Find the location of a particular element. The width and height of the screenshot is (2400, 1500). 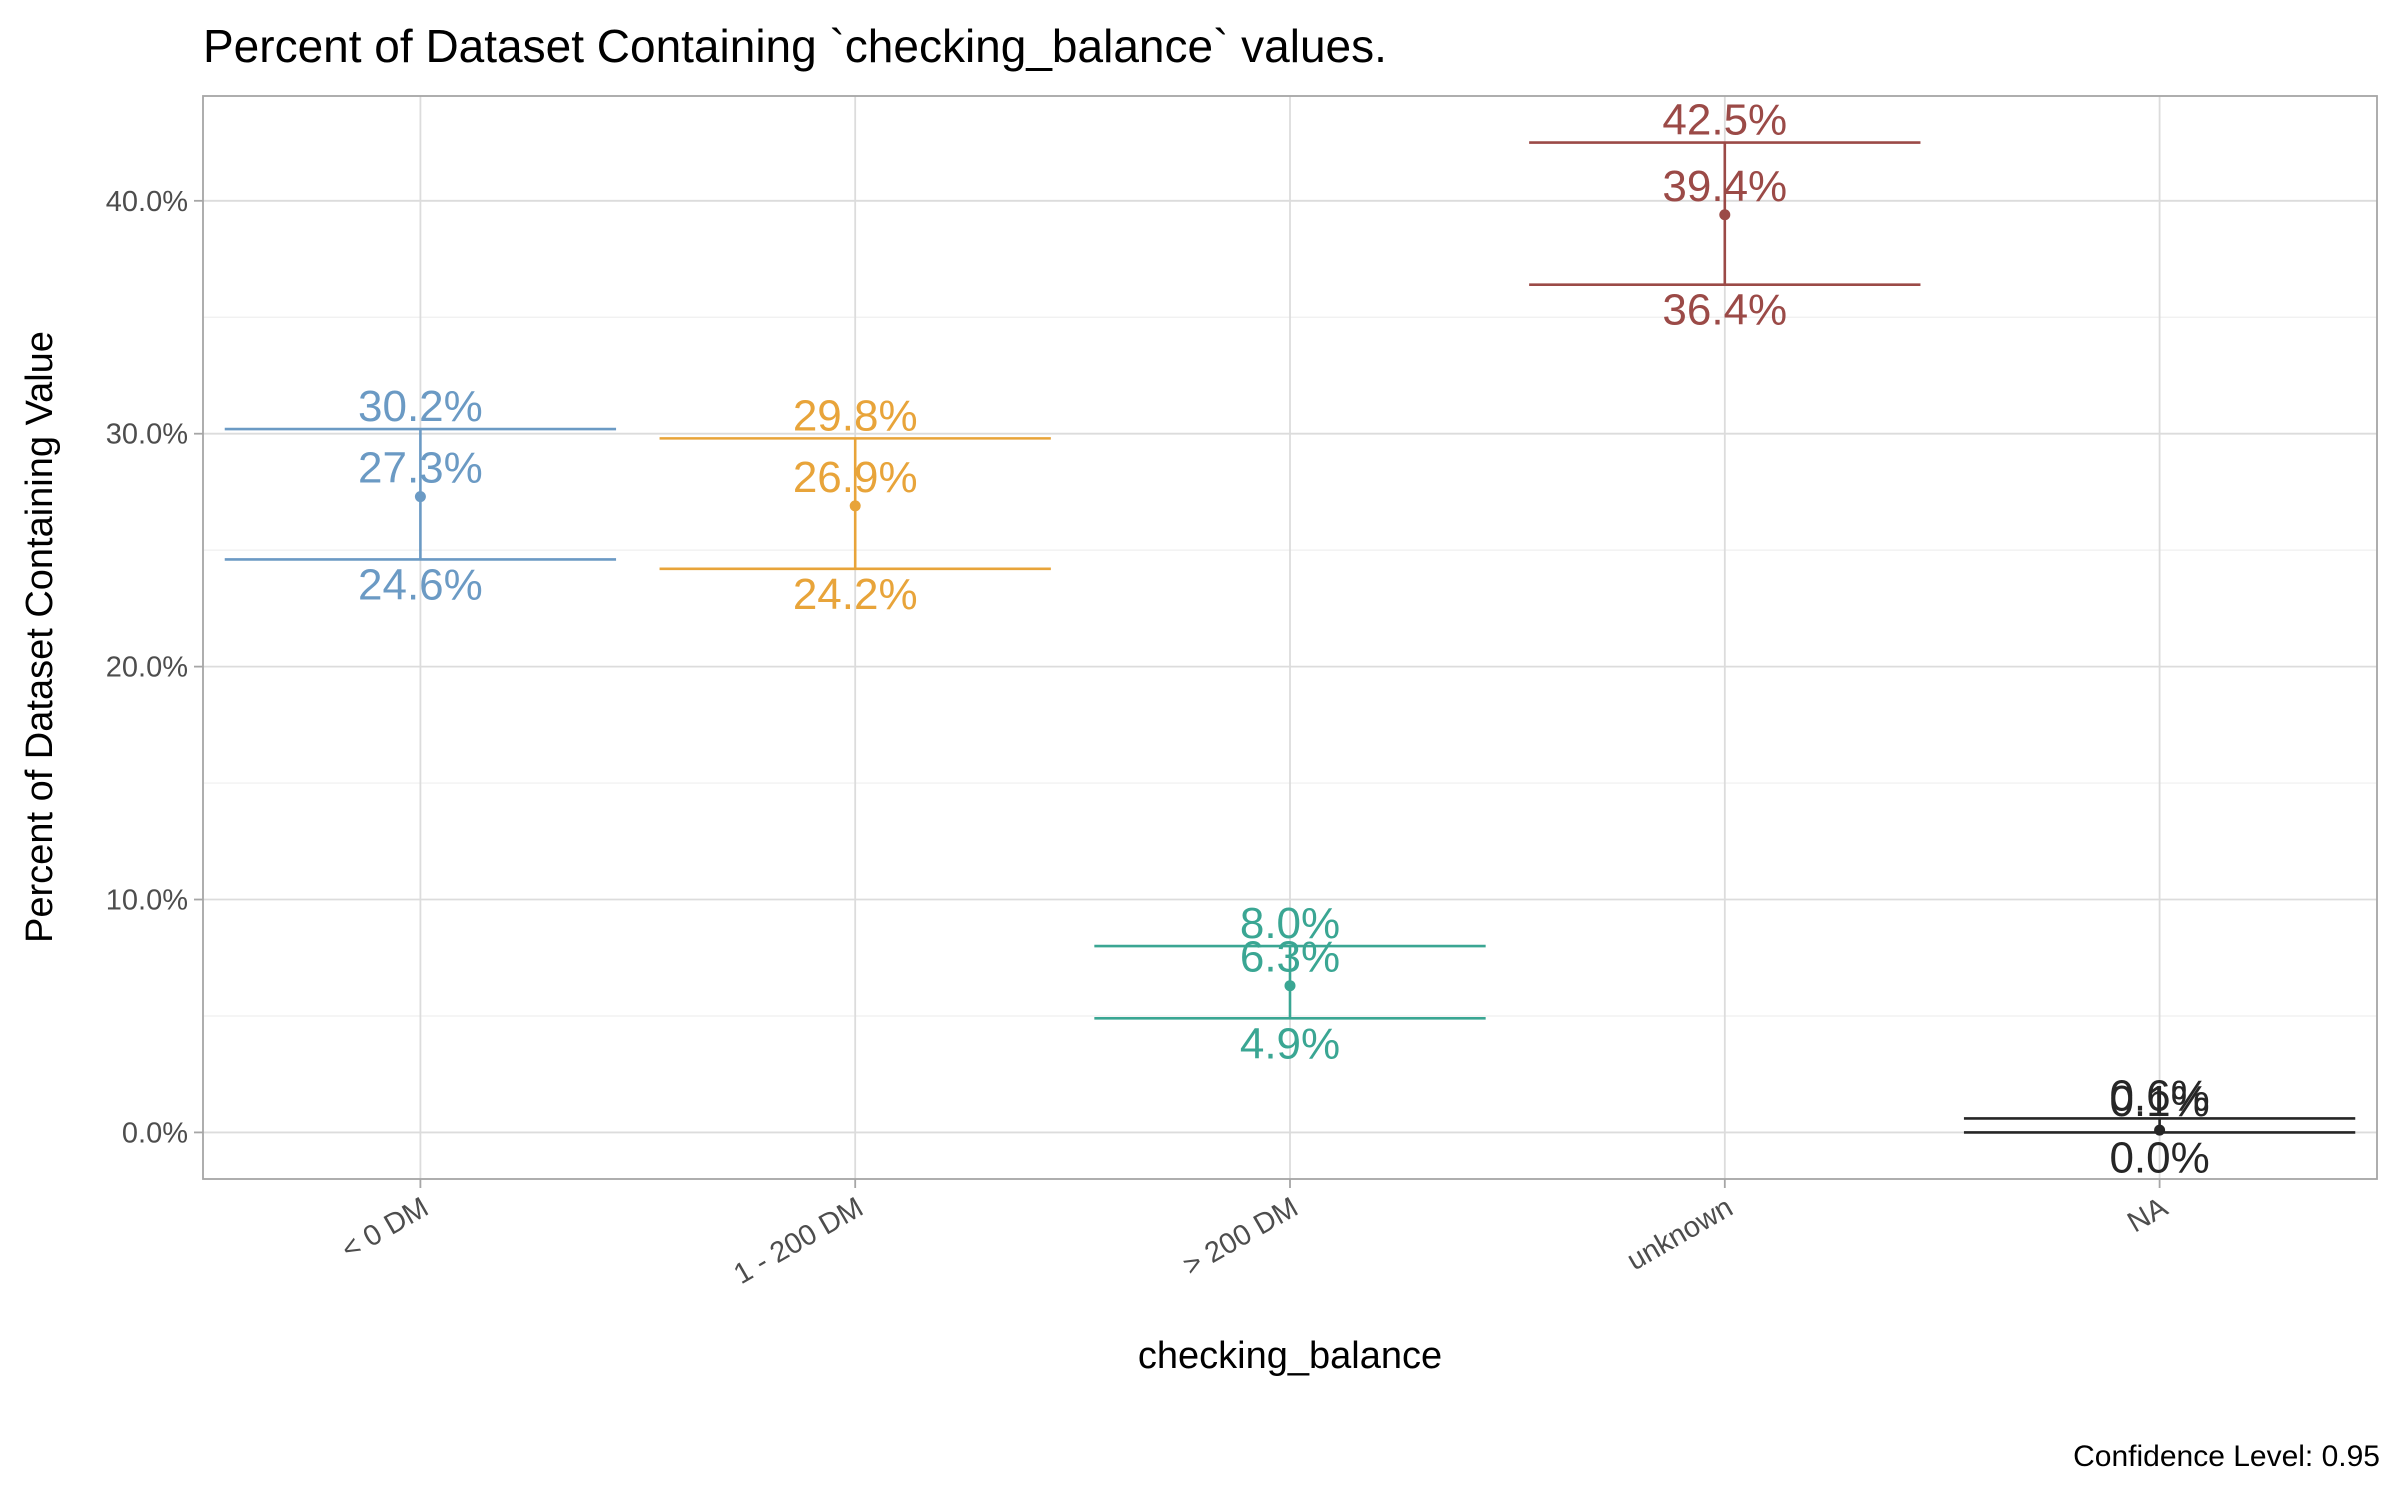

estimate-label: 27.3% is located at coordinates (420, 468).